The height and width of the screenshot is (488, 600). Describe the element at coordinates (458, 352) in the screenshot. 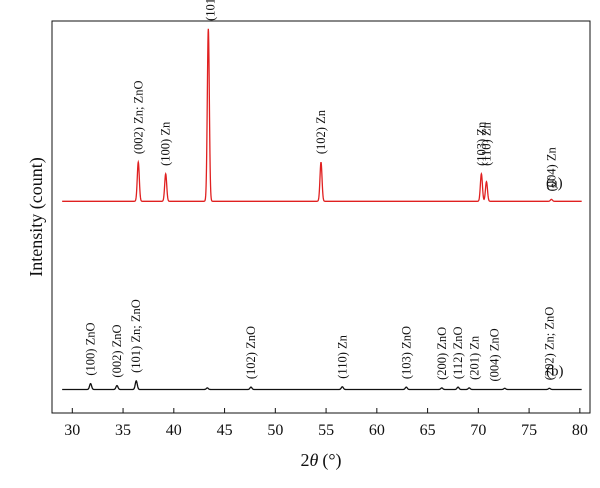

I see `peak-label-1-7: (112) ZnO` at that location.